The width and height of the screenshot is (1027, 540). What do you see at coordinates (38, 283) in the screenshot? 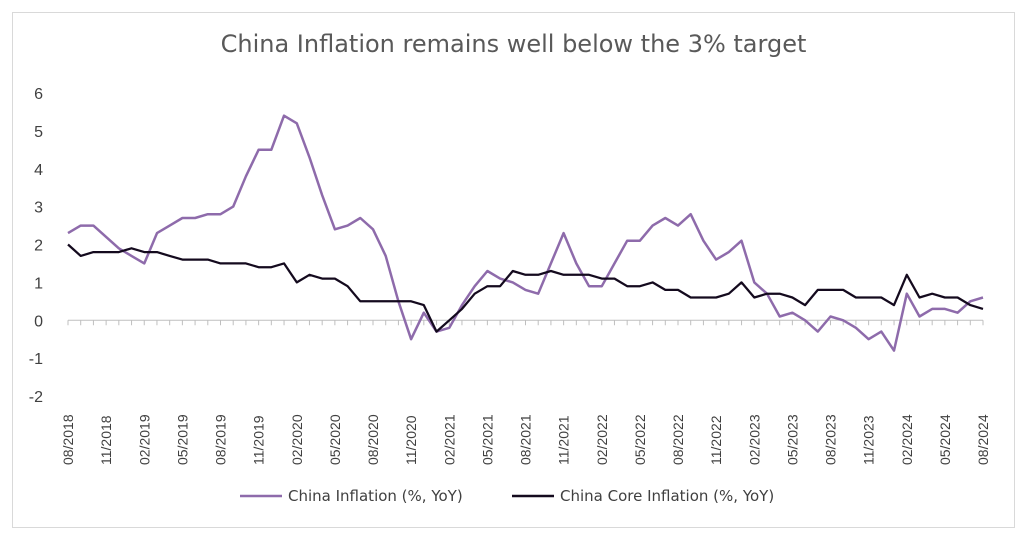
I see `y-tick-label: 1` at bounding box center [38, 283].